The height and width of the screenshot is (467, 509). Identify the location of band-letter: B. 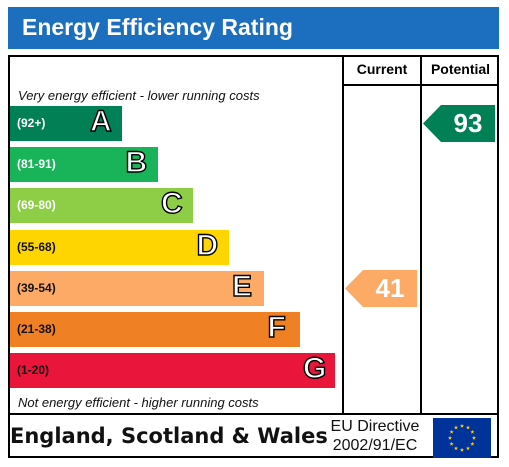
(136, 162).